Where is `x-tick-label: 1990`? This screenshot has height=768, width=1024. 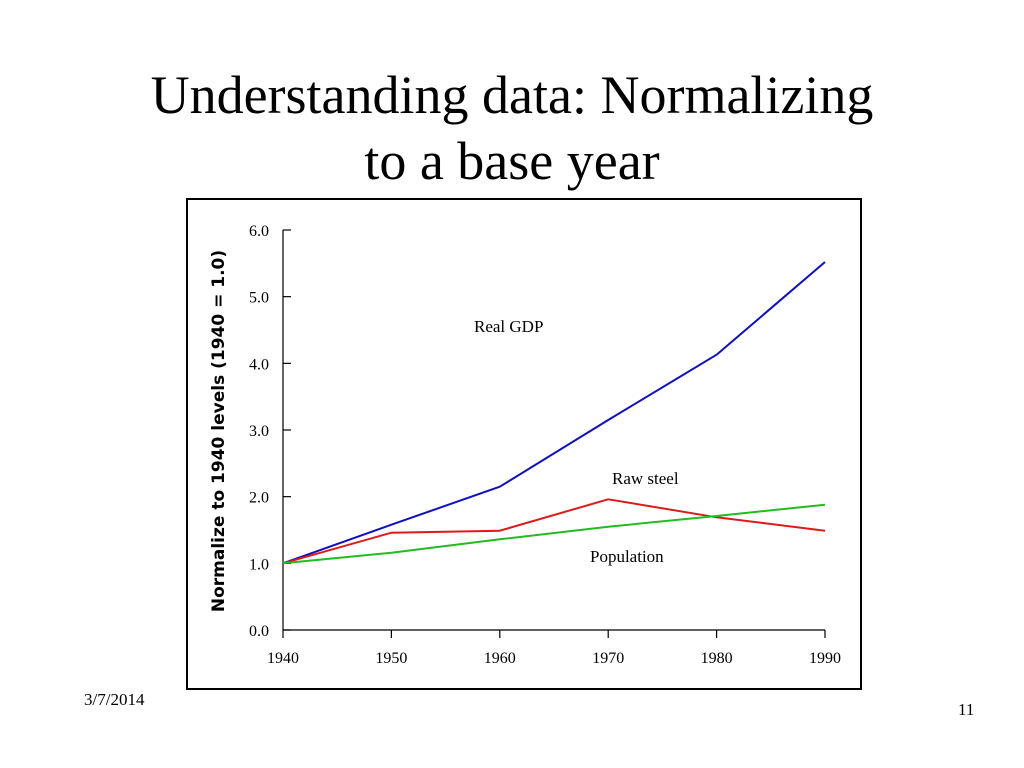
x-tick-label: 1990 is located at coordinates (825, 658).